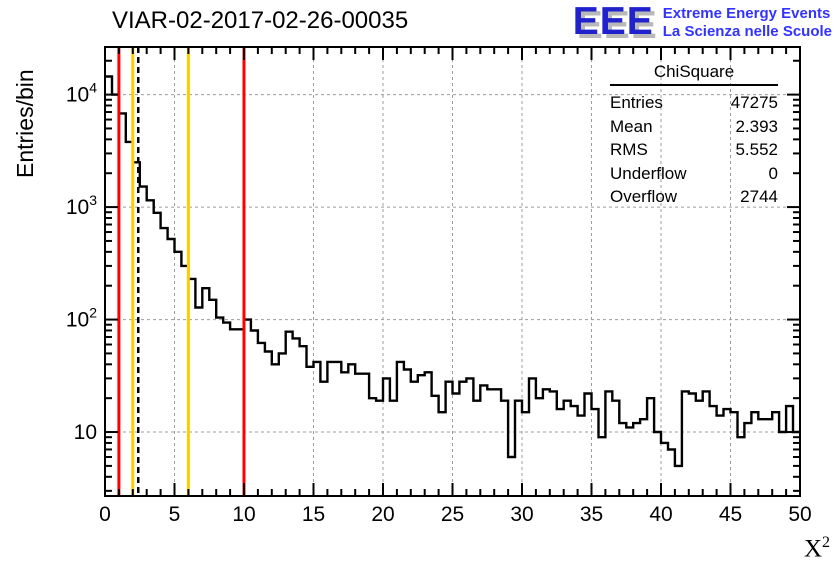 The height and width of the screenshot is (572, 836). Describe the element at coordinates (81, 205) in the screenshot. I see `y-tick-label: 10³` at that location.